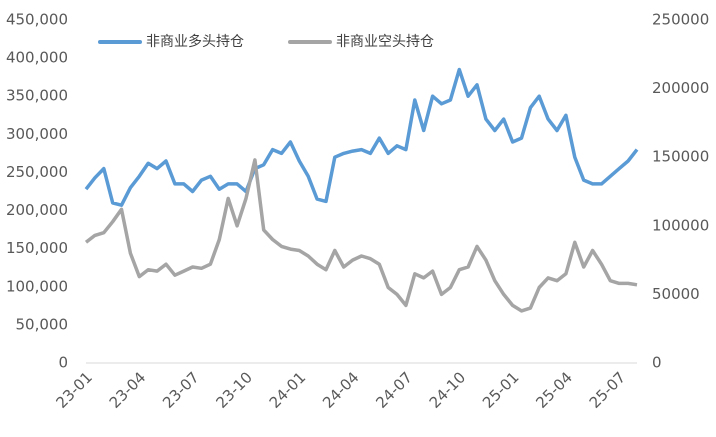  I want to click on y-tick-label: 450,000, so click(37, 20).